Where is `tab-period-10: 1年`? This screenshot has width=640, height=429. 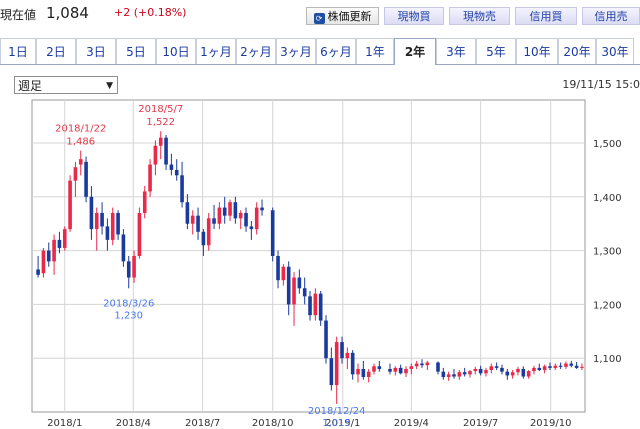
tab-period-10: 1年 is located at coordinates (375, 51).